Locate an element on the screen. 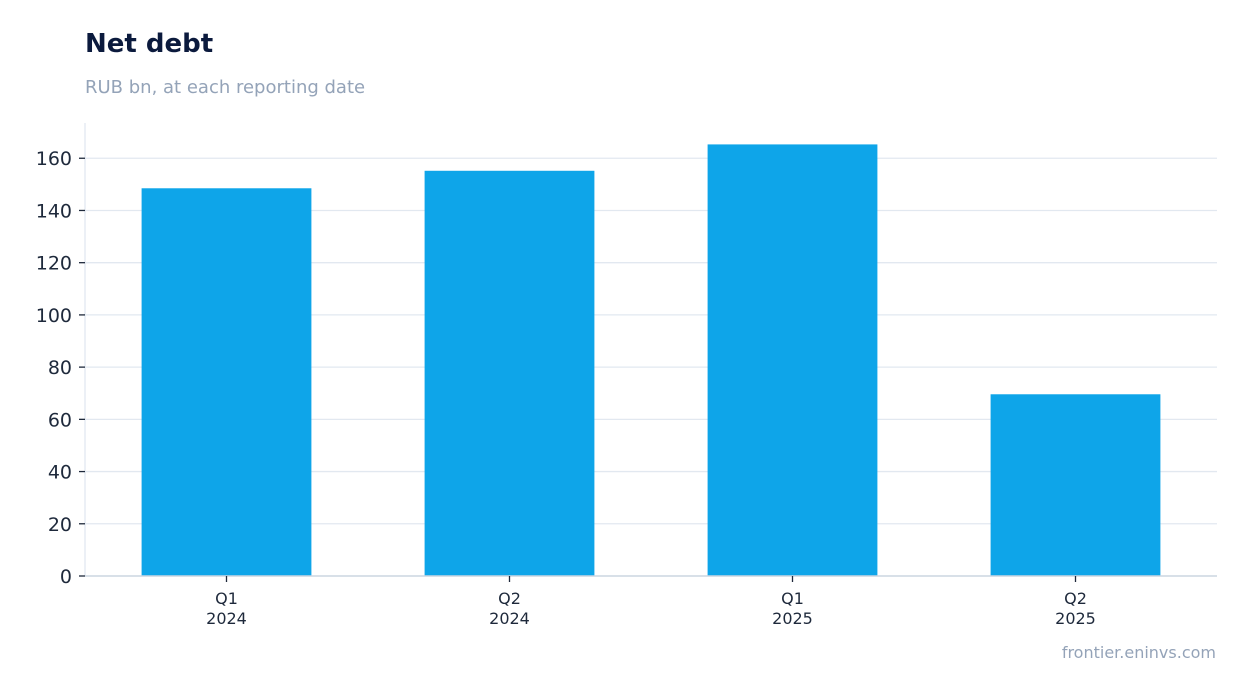 The height and width of the screenshot is (693, 1247). y-tick-label: 60 is located at coordinates (60, 420).